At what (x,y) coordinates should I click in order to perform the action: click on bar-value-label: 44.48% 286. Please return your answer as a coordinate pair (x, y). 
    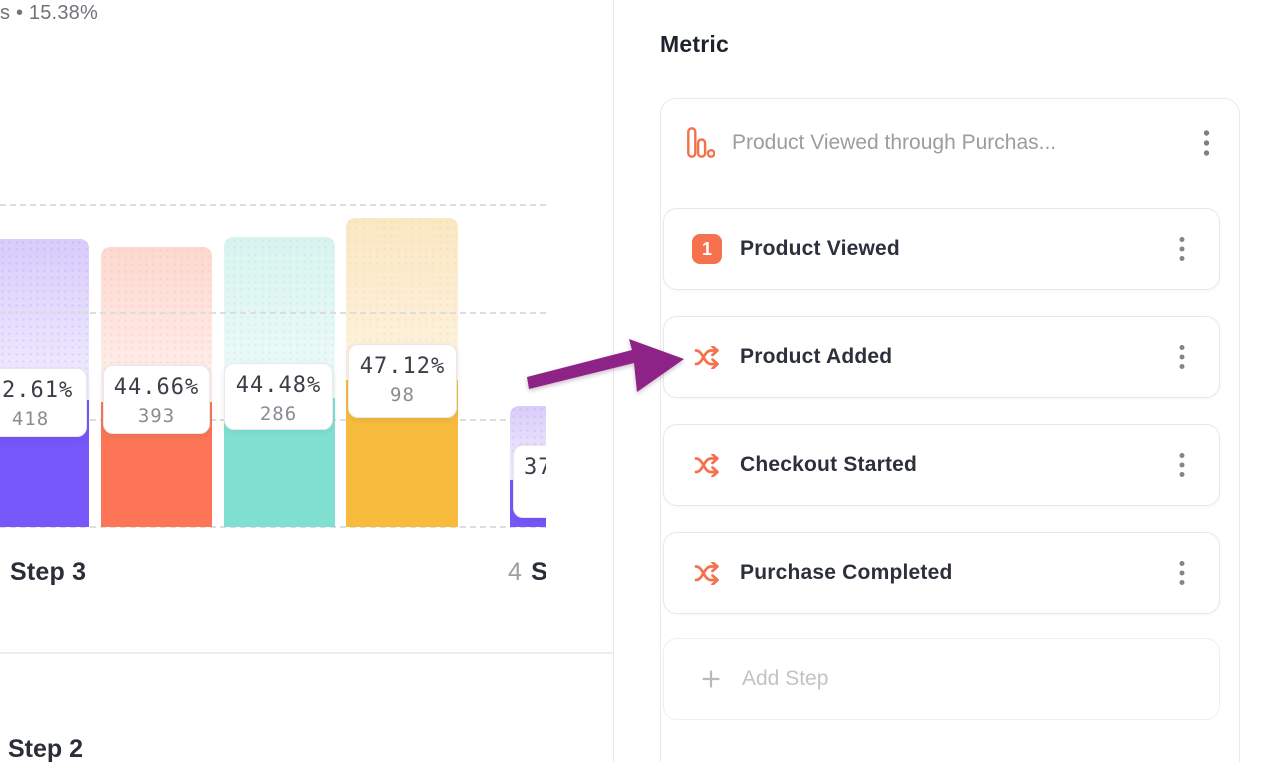
    Looking at the image, I should click on (278, 396).